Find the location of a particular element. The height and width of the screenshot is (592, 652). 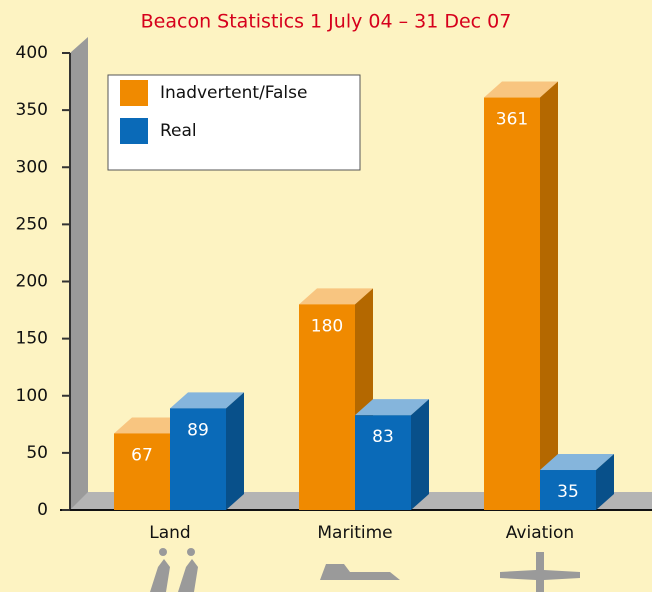

y-tick-label: 200 is located at coordinates (32, 282).